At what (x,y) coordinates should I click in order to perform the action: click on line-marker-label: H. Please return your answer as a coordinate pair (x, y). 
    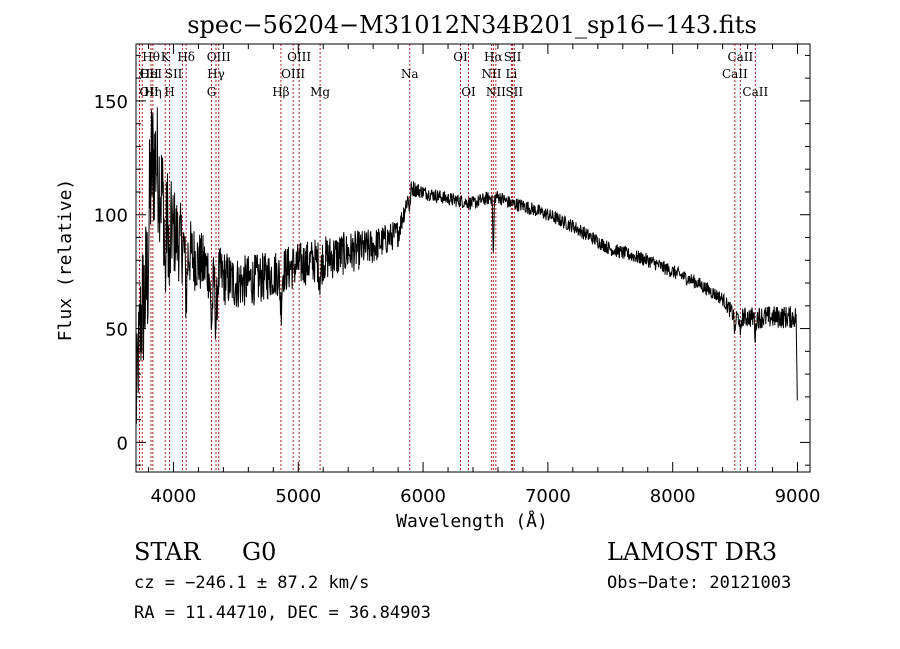
    Looking at the image, I should click on (169, 92).